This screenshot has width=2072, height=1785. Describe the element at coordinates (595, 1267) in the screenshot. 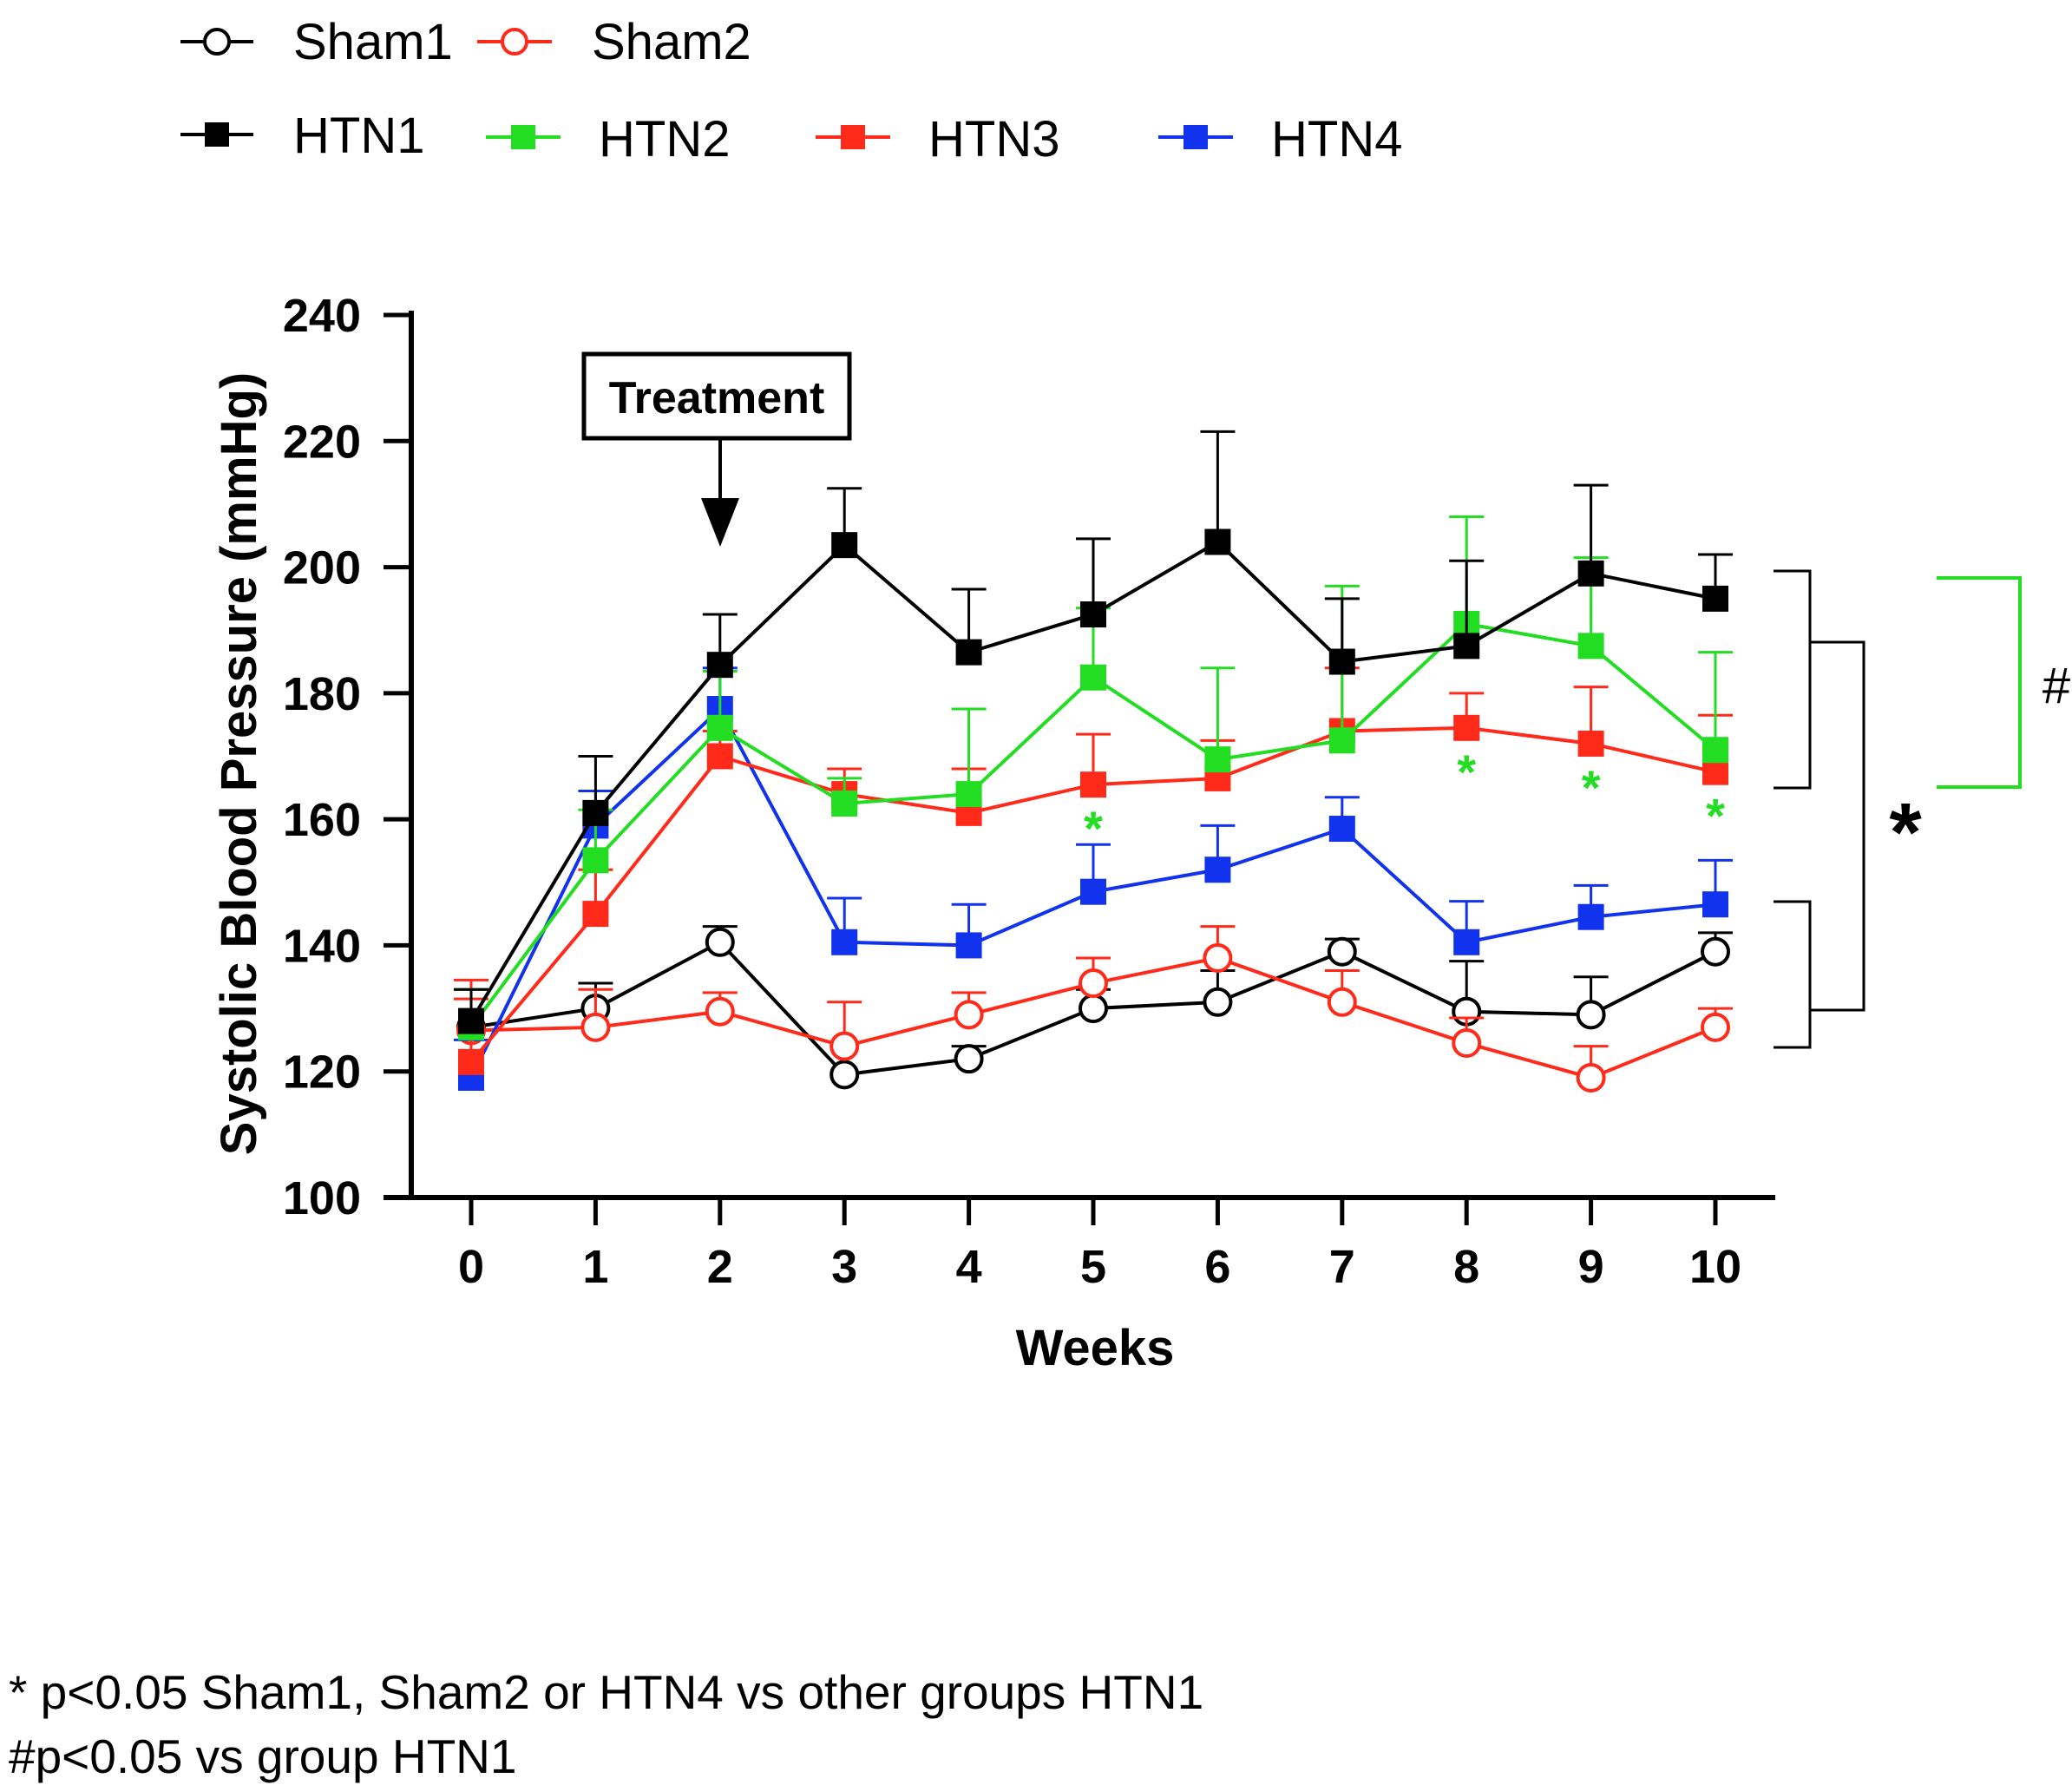

I see `x-tick-label: 1` at that location.